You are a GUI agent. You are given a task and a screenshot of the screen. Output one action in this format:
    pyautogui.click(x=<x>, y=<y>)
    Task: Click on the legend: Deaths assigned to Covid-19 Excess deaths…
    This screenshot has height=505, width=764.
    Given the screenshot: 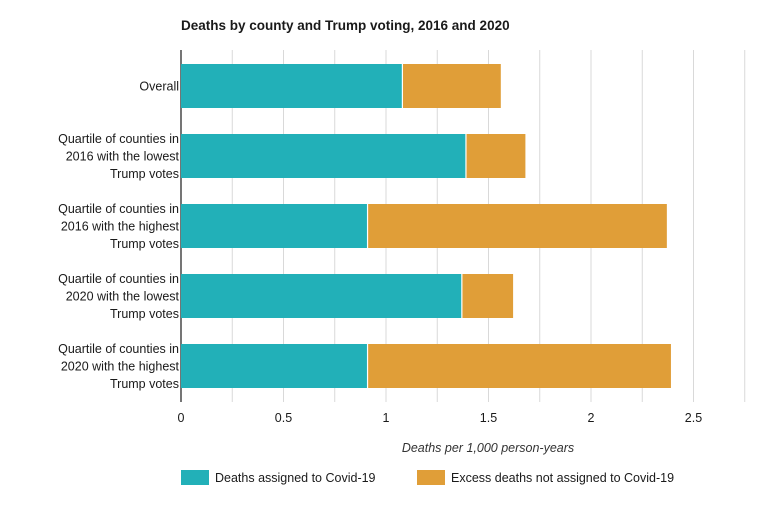 What is the action you would take?
    pyautogui.click(x=427, y=477)
    